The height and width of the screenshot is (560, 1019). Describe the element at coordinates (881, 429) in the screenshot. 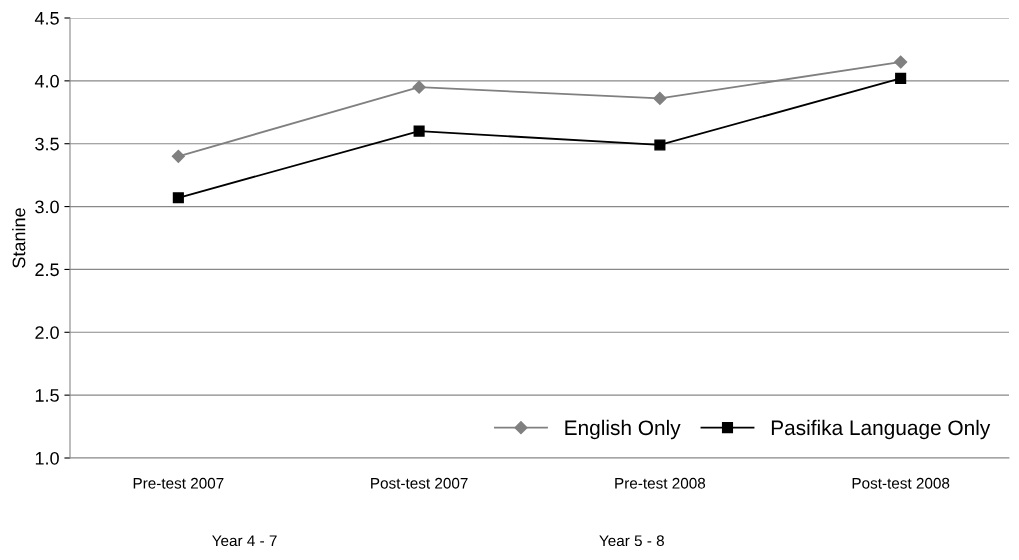

I see `legend-label: Pasifika Language Only` at that location.